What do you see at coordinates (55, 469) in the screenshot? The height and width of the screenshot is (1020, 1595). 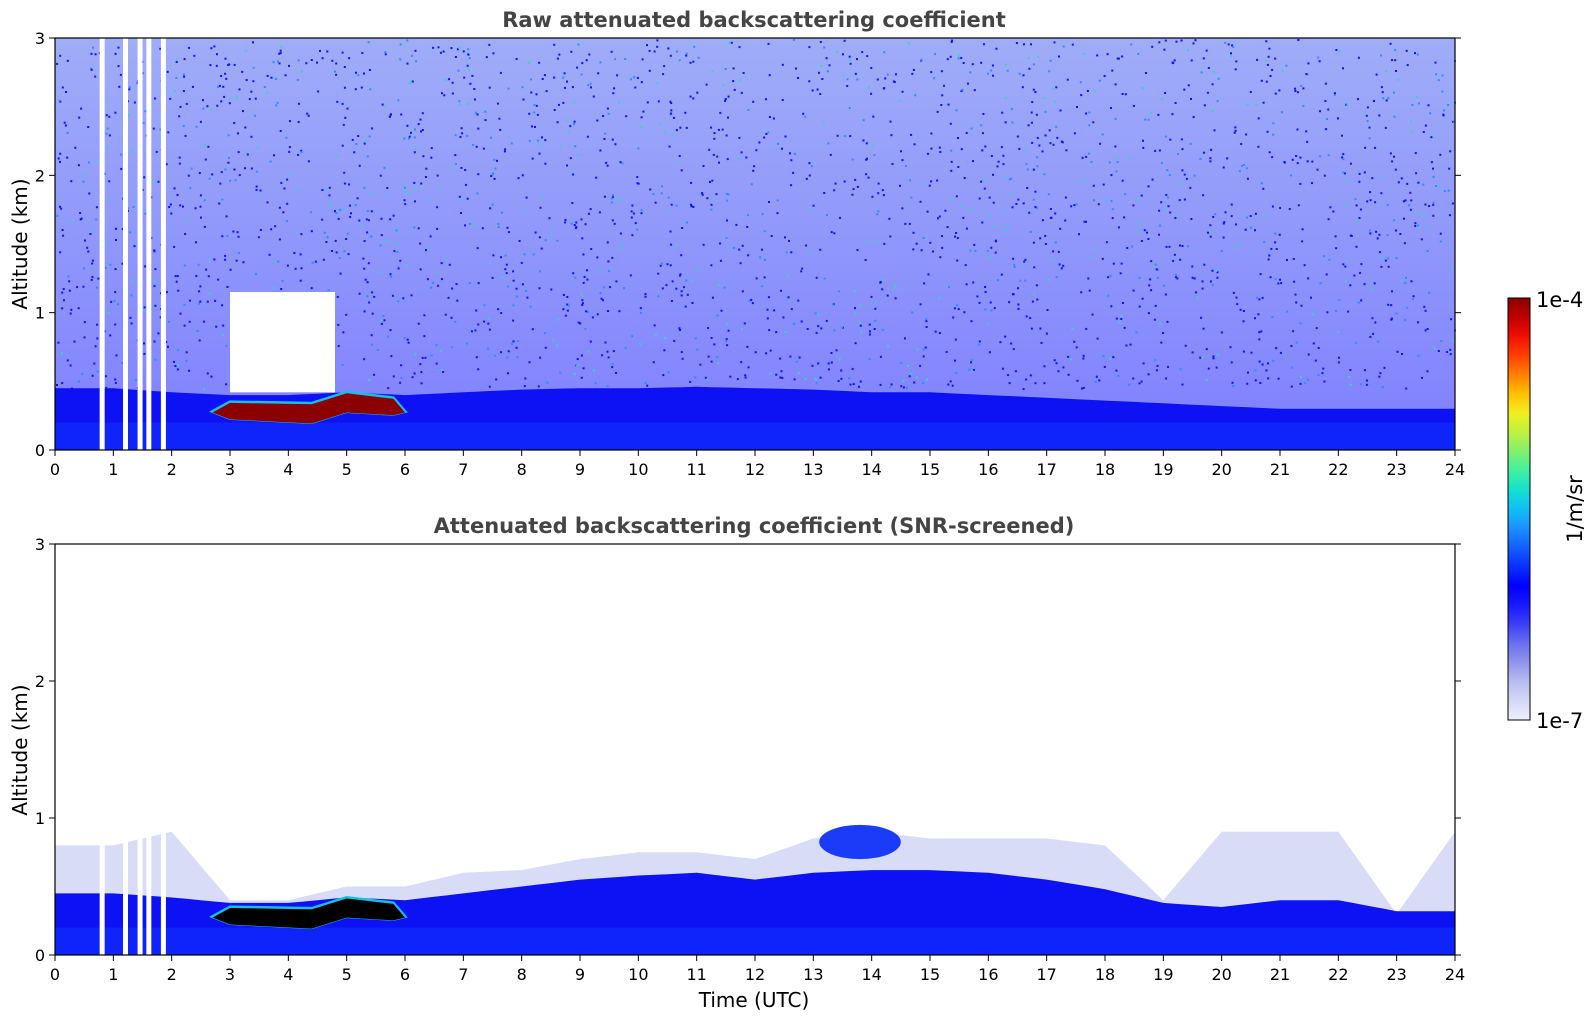 I see `x-tick-label: 0` at bounding box center [55, 469].